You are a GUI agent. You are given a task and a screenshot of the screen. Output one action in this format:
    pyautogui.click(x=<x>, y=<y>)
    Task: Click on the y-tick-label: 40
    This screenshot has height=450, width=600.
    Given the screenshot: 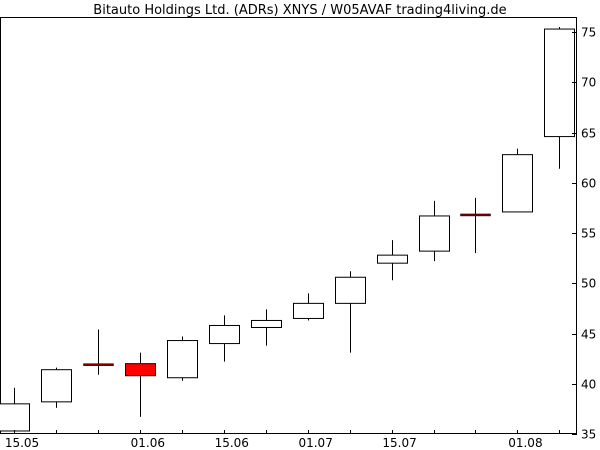 What is the action you would take?
    pyautogui.click(x=588, y=385)
    